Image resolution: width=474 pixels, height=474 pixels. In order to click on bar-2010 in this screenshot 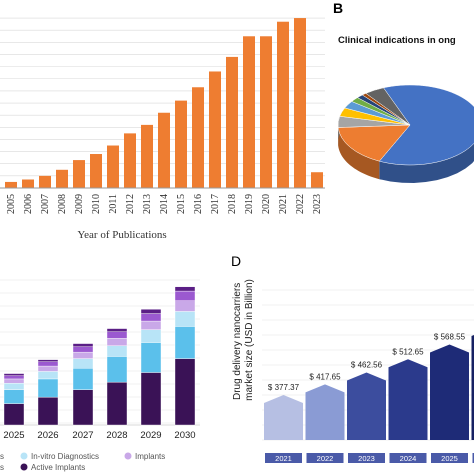, I will do `click(96, 171)`.